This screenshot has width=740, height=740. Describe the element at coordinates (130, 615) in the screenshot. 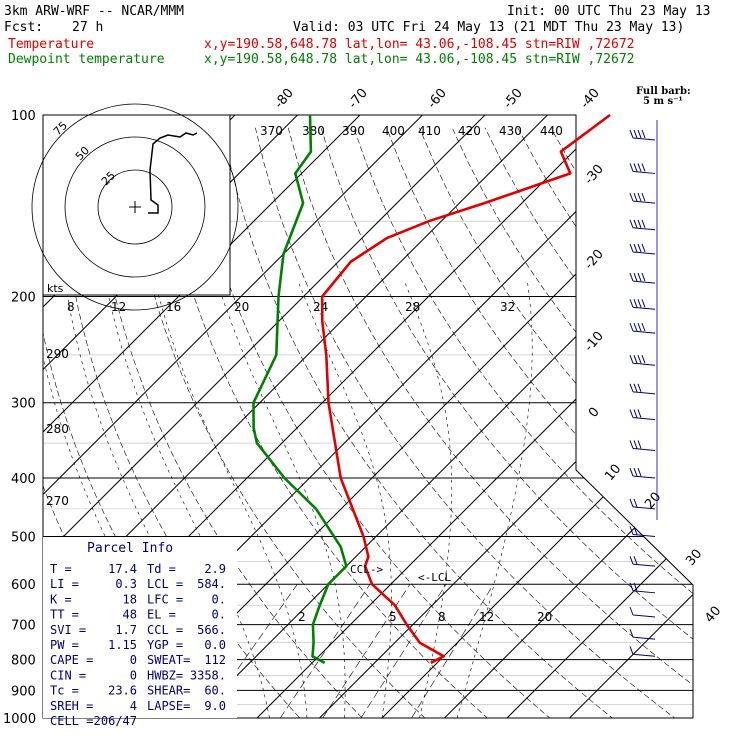

I see `parcel-info-value: 48` at that location.